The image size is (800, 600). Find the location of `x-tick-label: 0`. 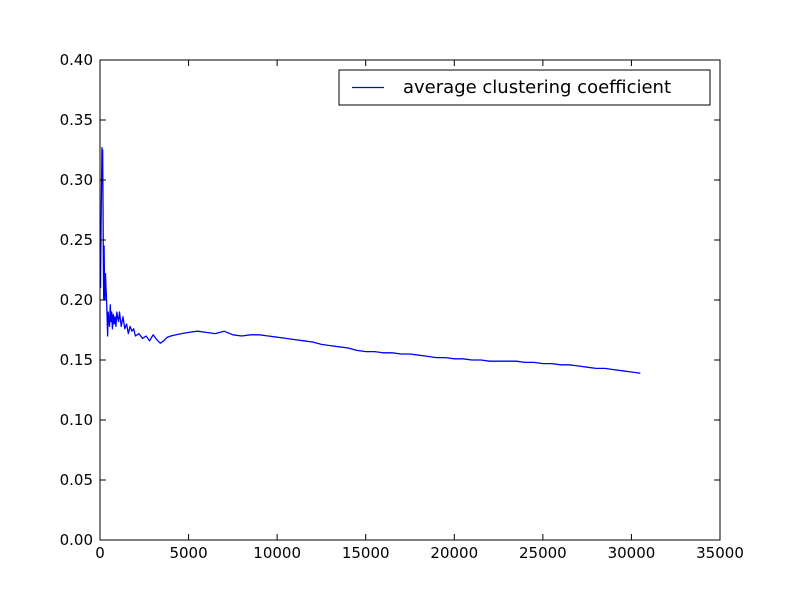

x-tick-label: 0 is located at coordinates (100, 553).